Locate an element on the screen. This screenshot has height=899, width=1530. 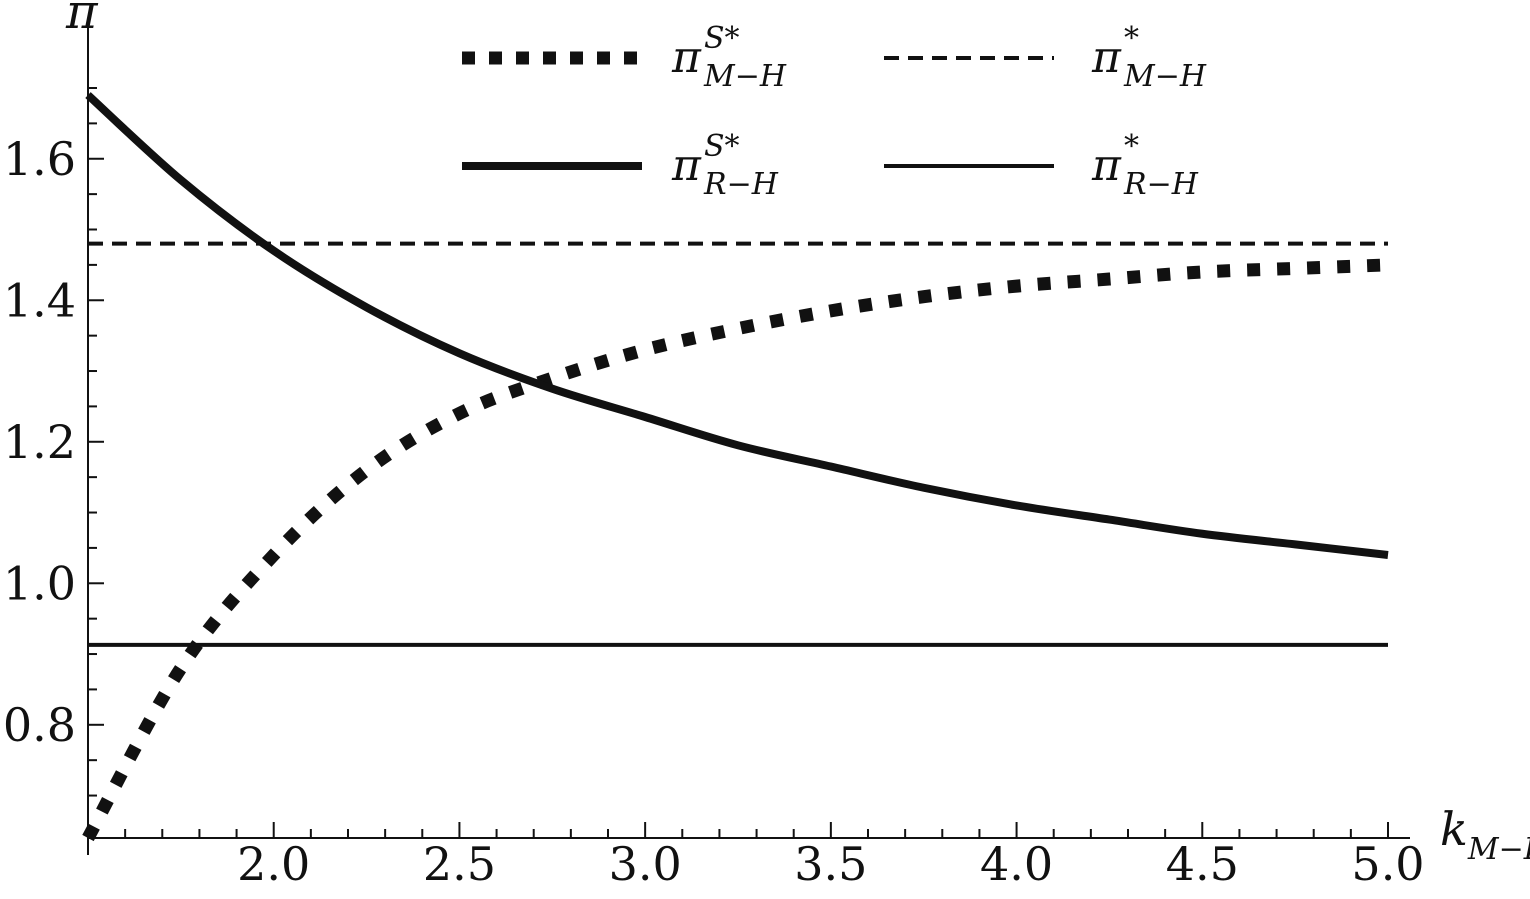
y-axis-label: π is located at coordinates (82, 20).